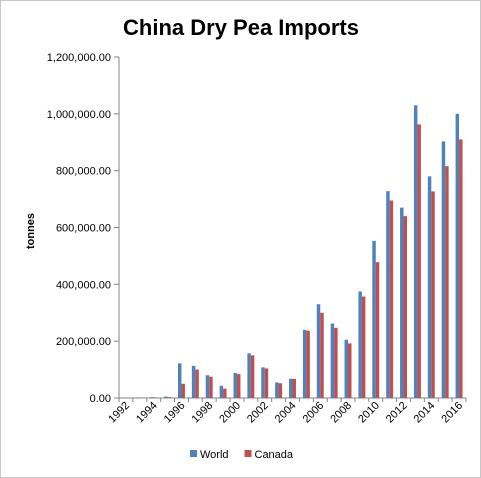 The image size is (481, 478). What do you see at coordinates (377, 330) in the screenshot?
I see `bar-canada-2010` at bounding box center [377, 330].